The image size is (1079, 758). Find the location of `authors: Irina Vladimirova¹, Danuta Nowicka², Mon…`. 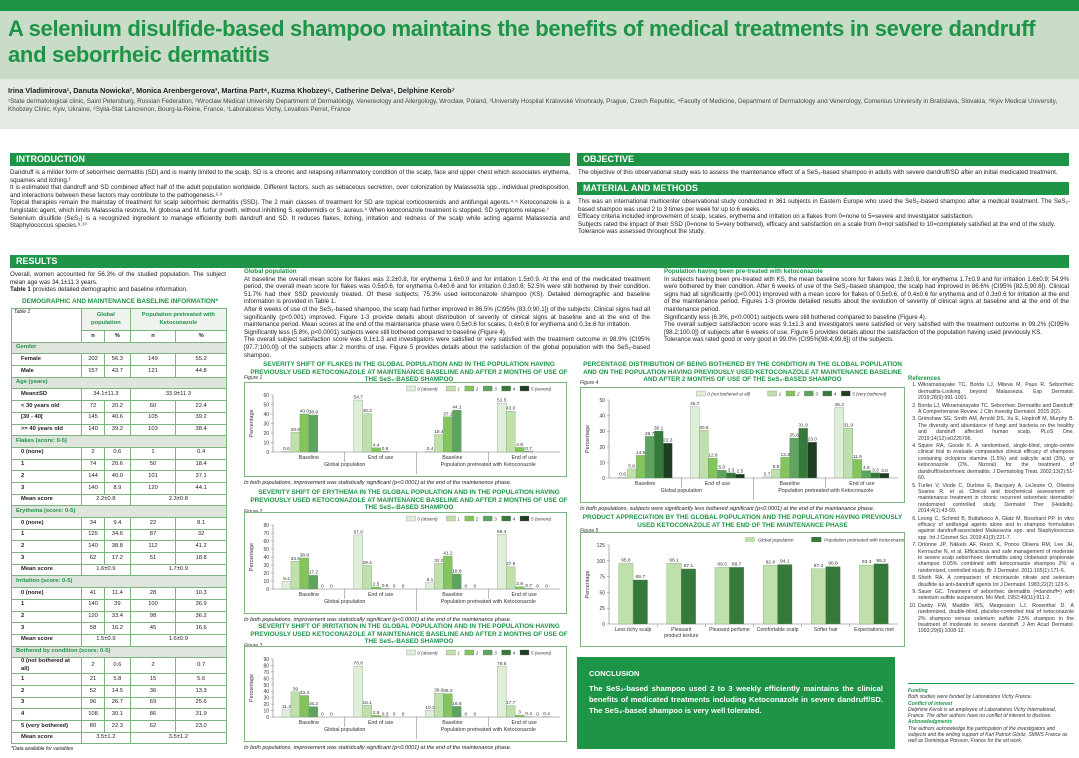

authors: Irina Vladimirova¹, Danuta Nowicka², Mon… is located at coordinates (231, 90).